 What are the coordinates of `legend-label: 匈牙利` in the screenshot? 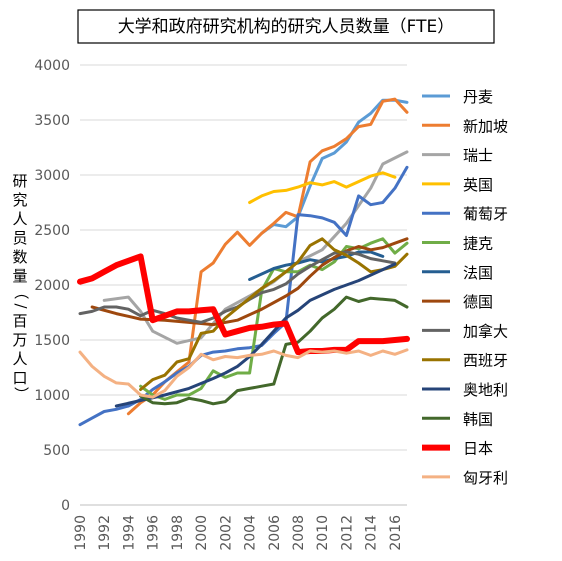 It's located at (485, 478).